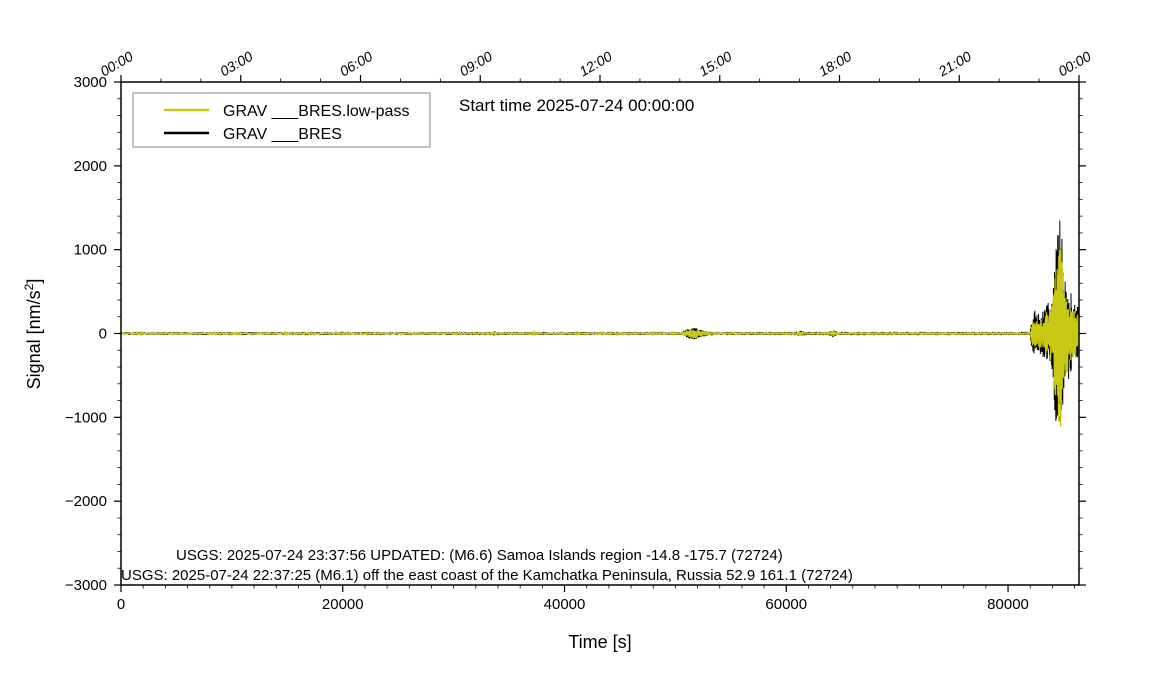 The image size is (1151, 700). Describe the element at coordinates (576, 105) in the screenshot. I see `chart-subtitle: Start time 2025-07-24 00:00:00` at that location.